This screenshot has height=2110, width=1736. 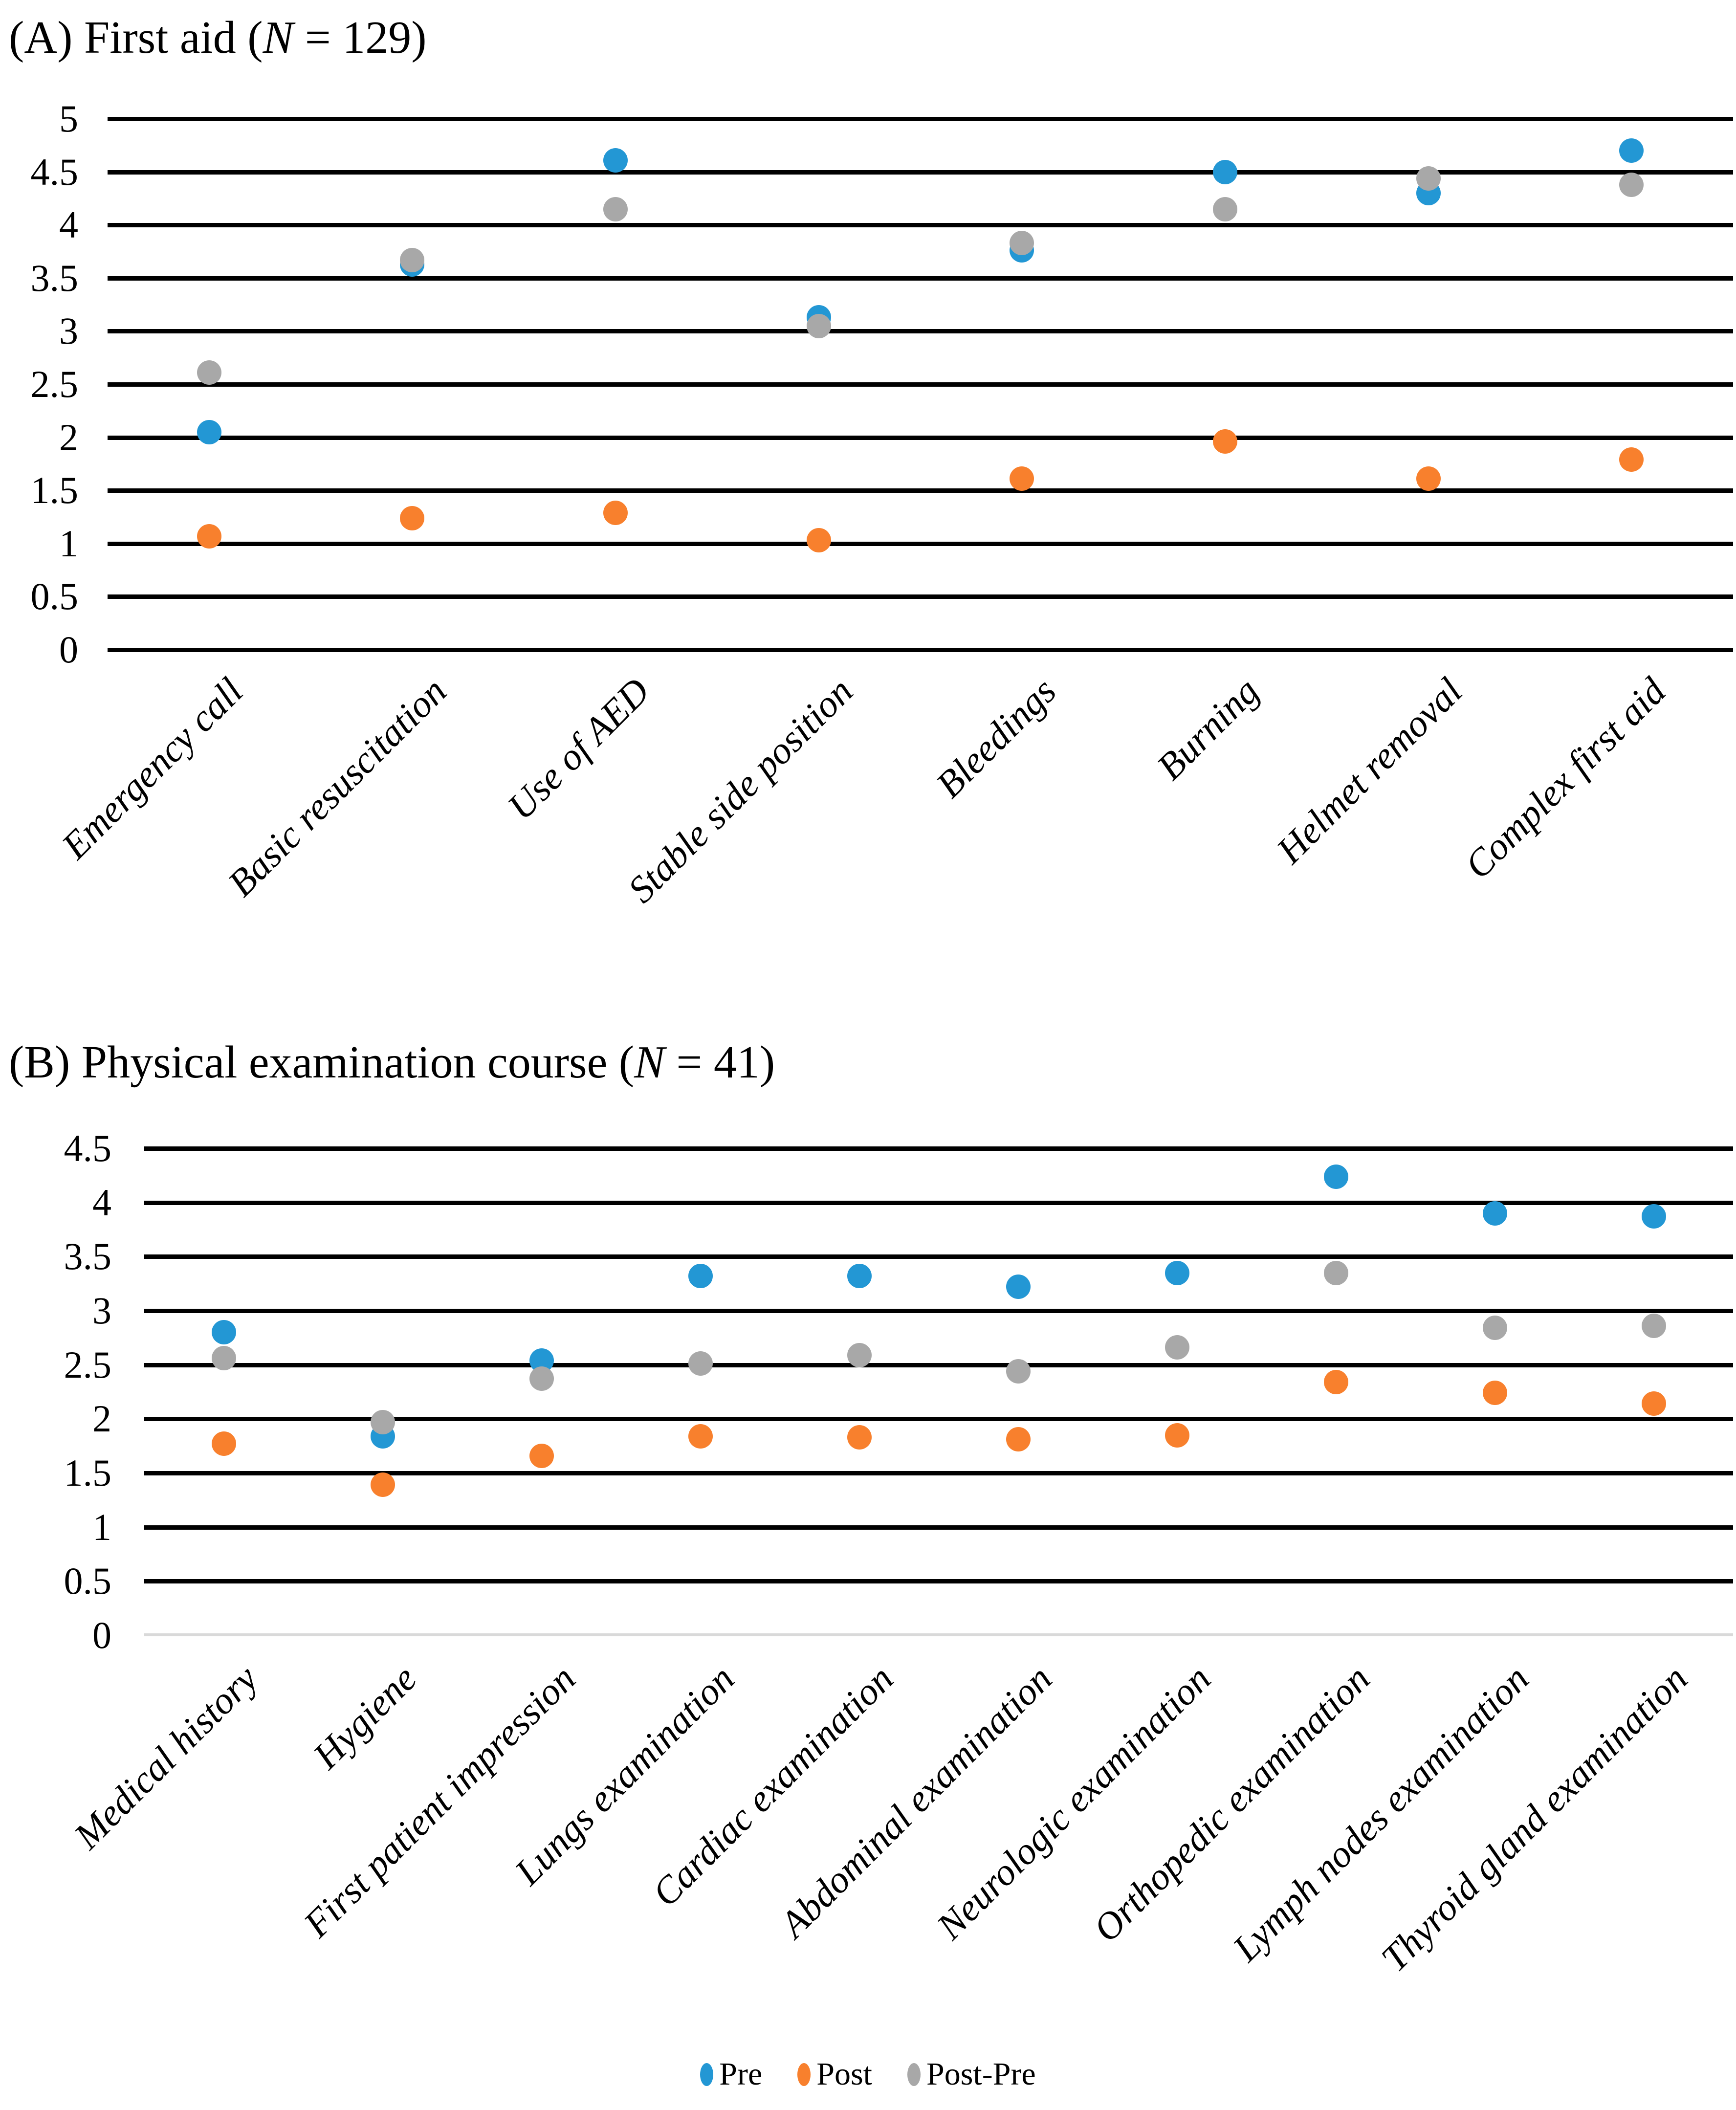 What do you see at coordinates (68, 119) in the screenshot?
I see `y-axis-tick-label: 5` at bounding box center [68, 119].